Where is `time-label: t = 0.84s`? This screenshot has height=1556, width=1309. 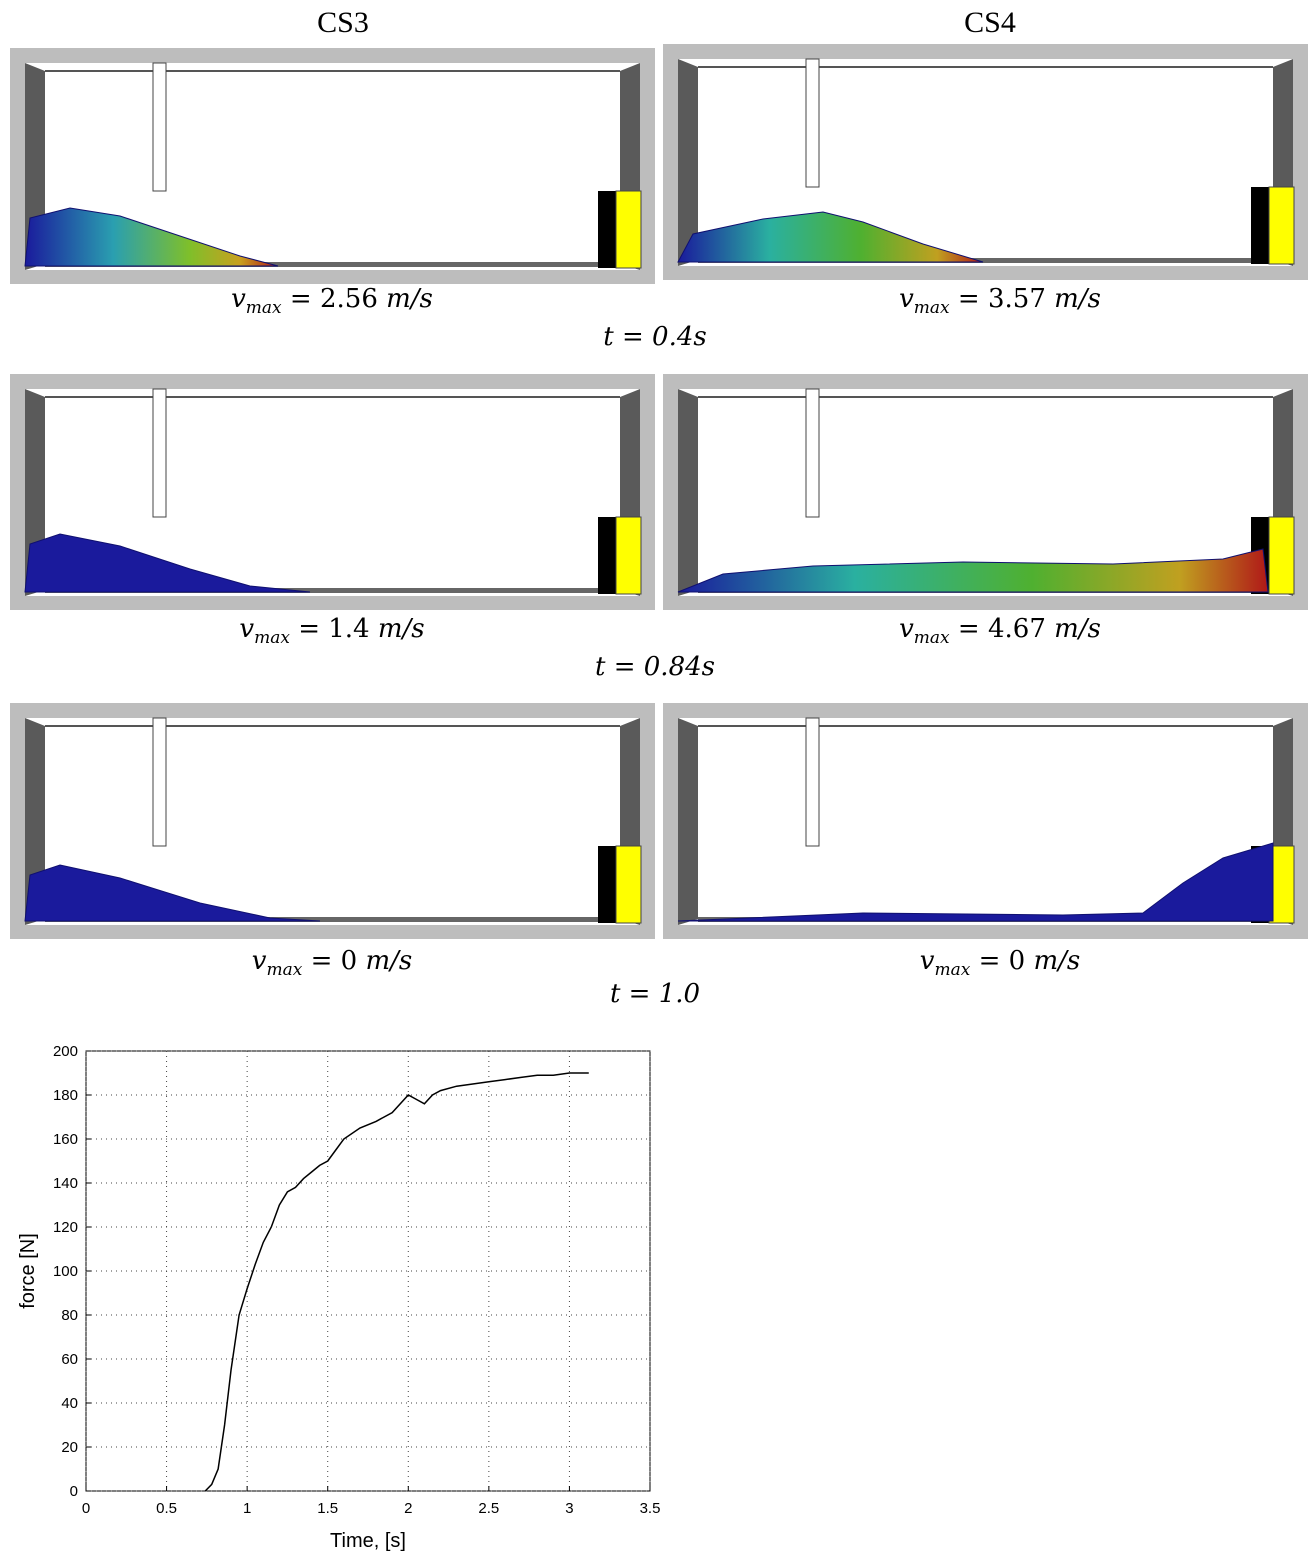
time-label: t = 0.84s is located at coordinates (655, 667).